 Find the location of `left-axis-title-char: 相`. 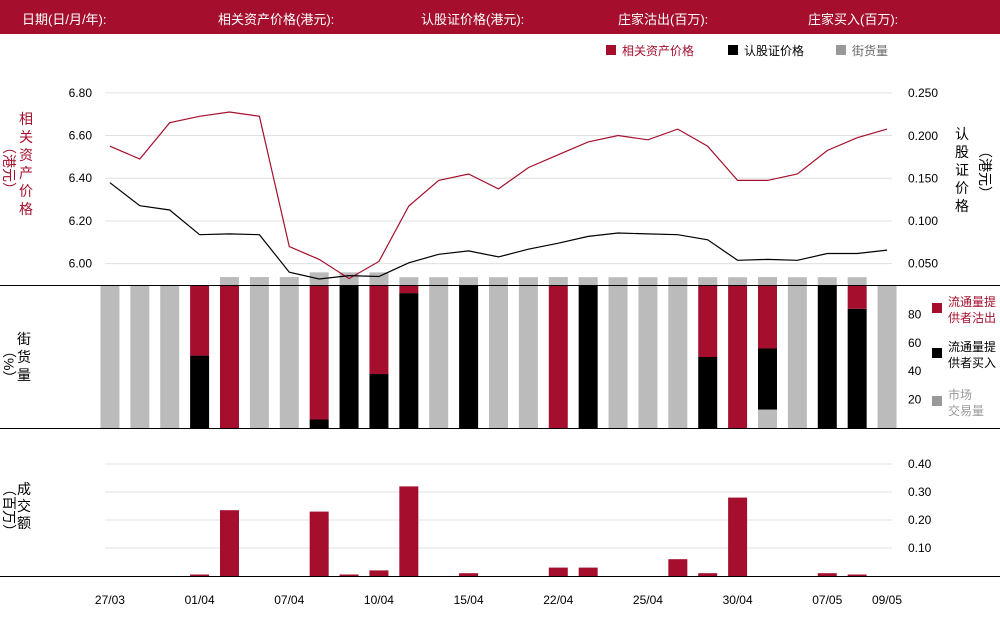

left-axis-title-char: 相 is located at coordinates (26, 119).